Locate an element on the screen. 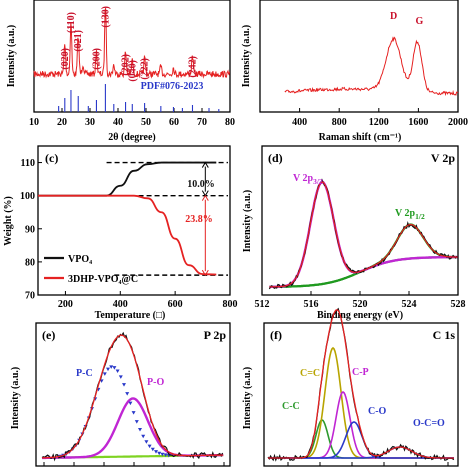  xrd-peak-label-4: (130) is located at coordinates (105, 17).